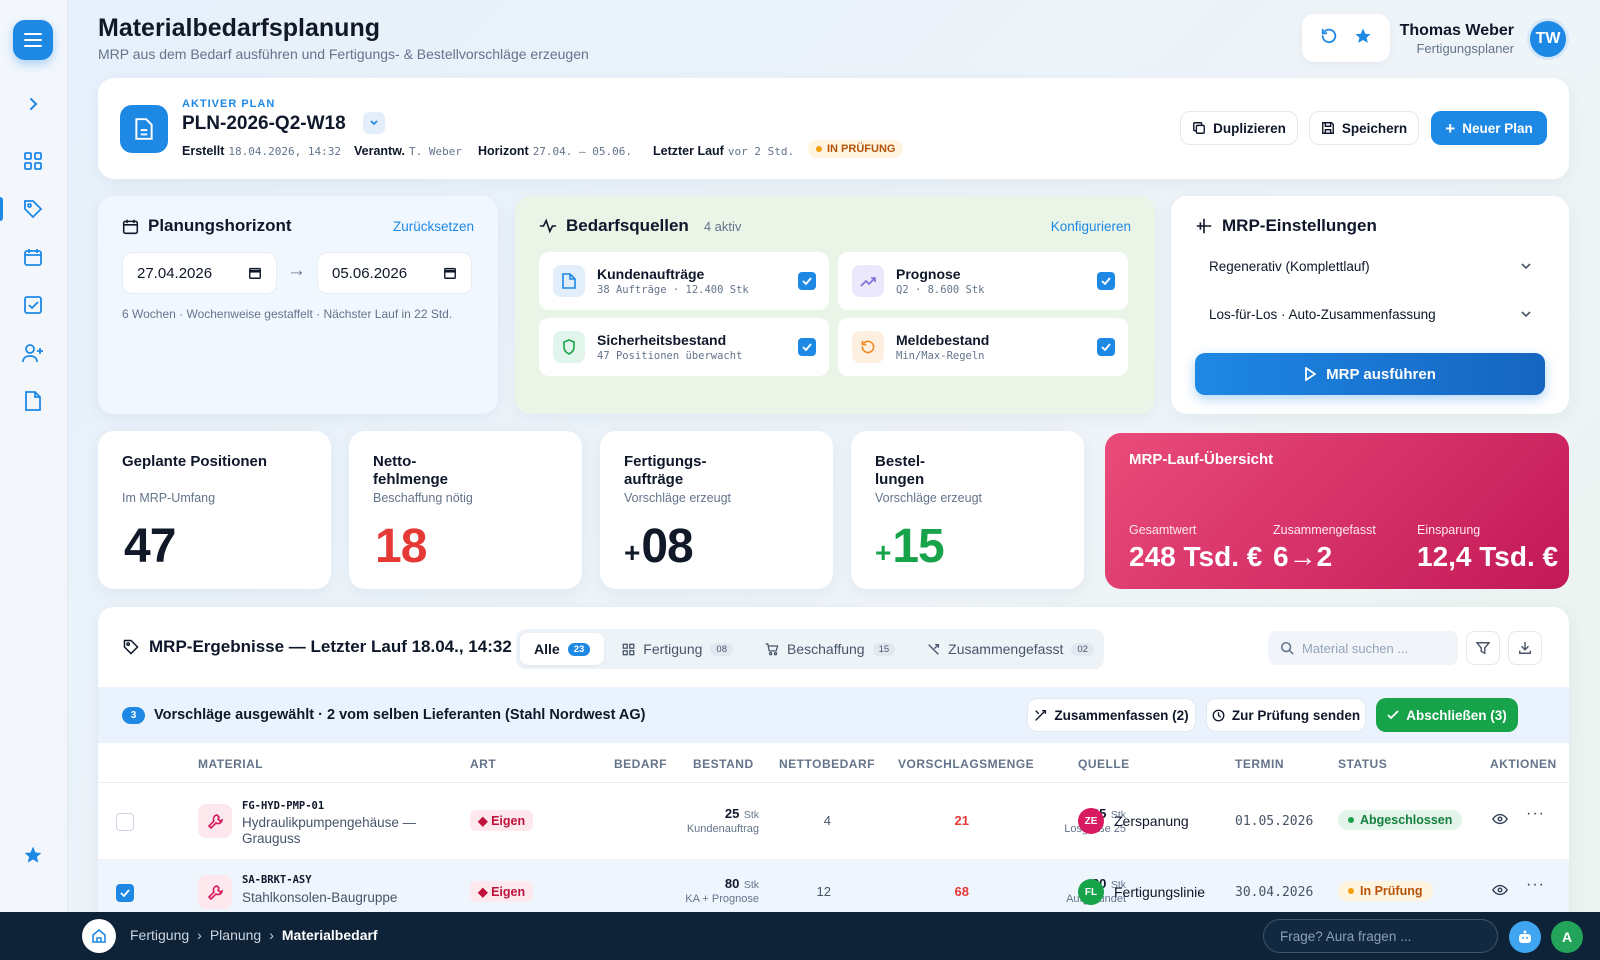  What do you see at coordinates (394, 273) in the screenshot?
I see `date-to-input: 05.06.2026` at bounding box center [394, 273].